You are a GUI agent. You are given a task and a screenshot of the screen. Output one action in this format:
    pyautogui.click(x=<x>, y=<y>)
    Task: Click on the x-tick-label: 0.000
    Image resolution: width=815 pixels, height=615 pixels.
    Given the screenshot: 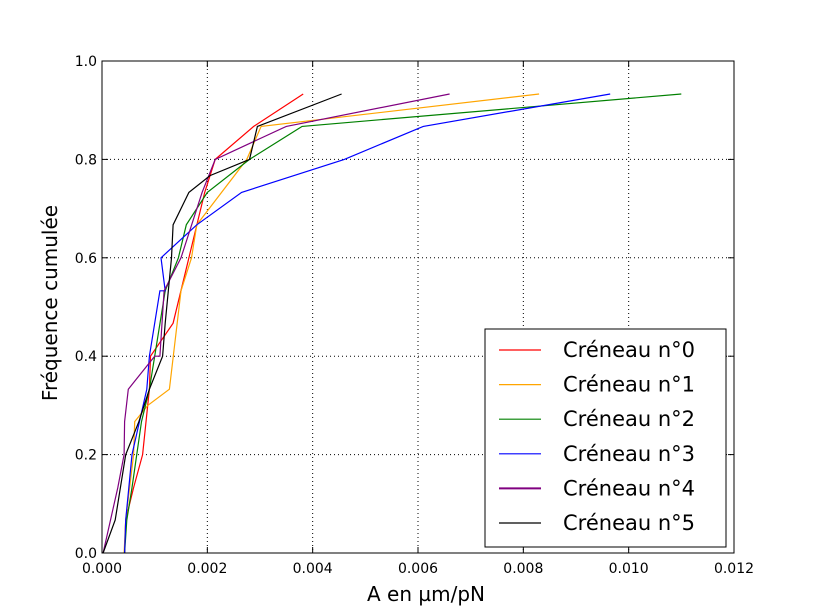 What is the action you would take?
    pyautogui.click(x=102, y=569)
    